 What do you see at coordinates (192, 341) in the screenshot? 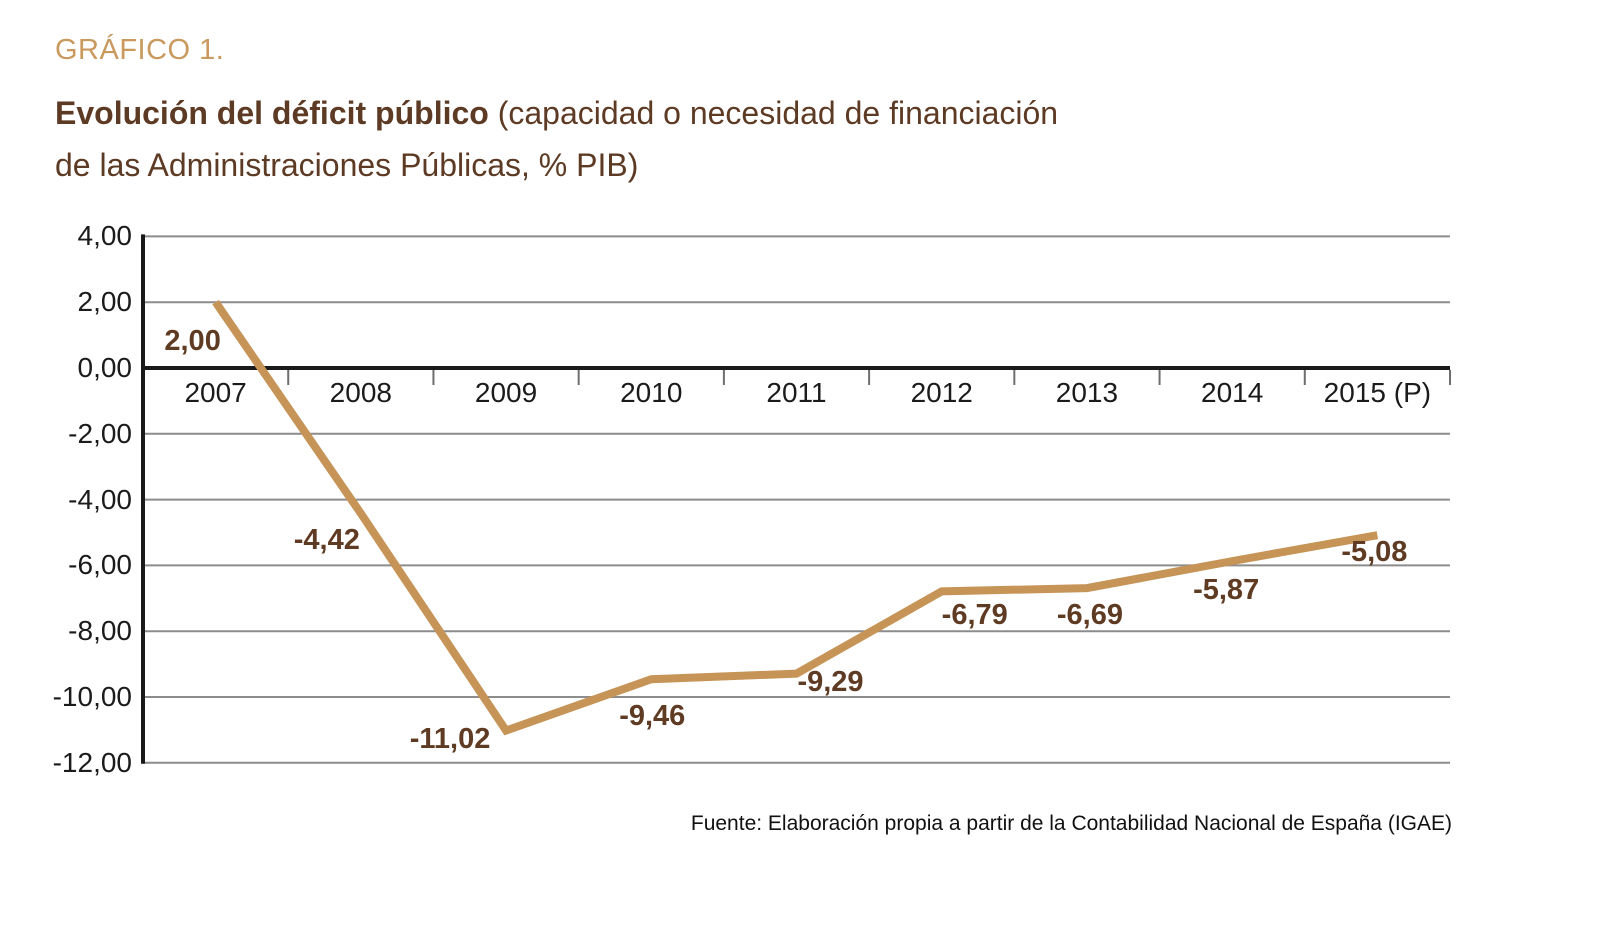
I see `data-point-label: 2,00` at bounding box center [192, 341].